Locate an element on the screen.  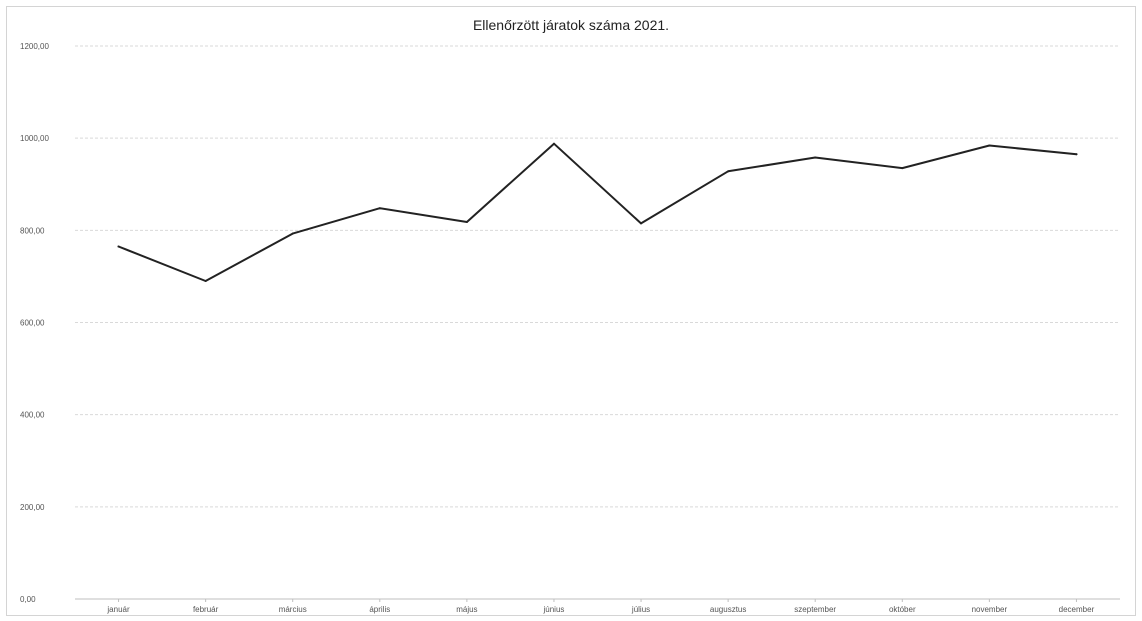
x-tick-label: március is located at coordinates (293, 609).